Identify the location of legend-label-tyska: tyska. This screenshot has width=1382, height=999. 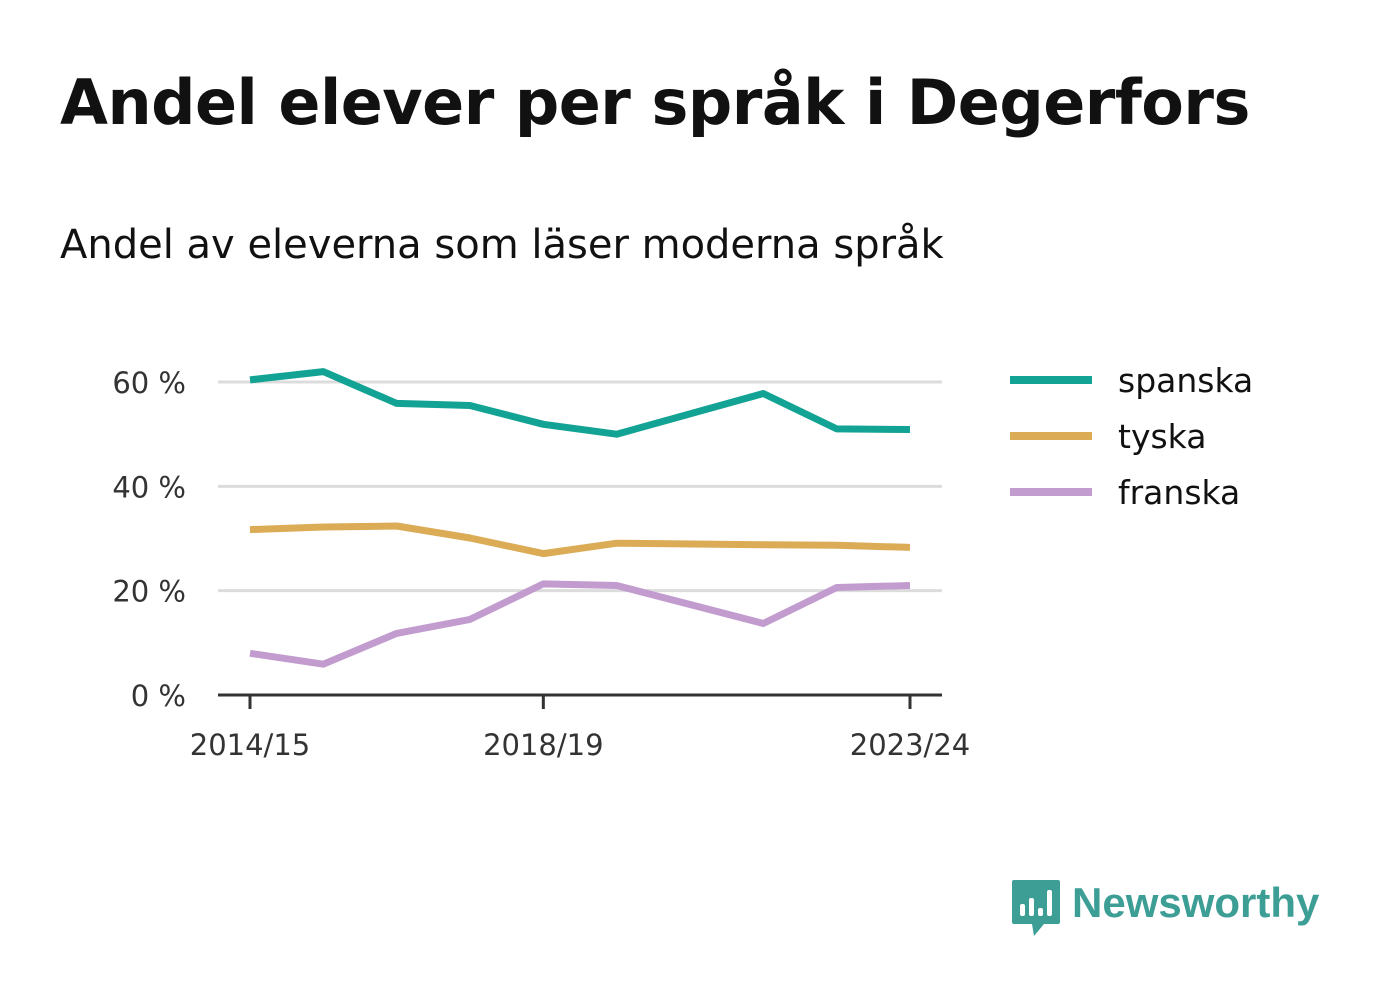
(1162, 436).